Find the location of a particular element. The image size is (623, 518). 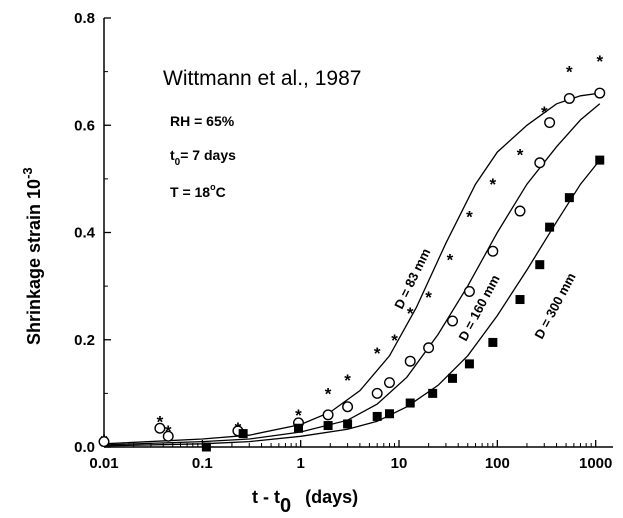

x-tick-label: 10 is located at coordinates (399, 463).